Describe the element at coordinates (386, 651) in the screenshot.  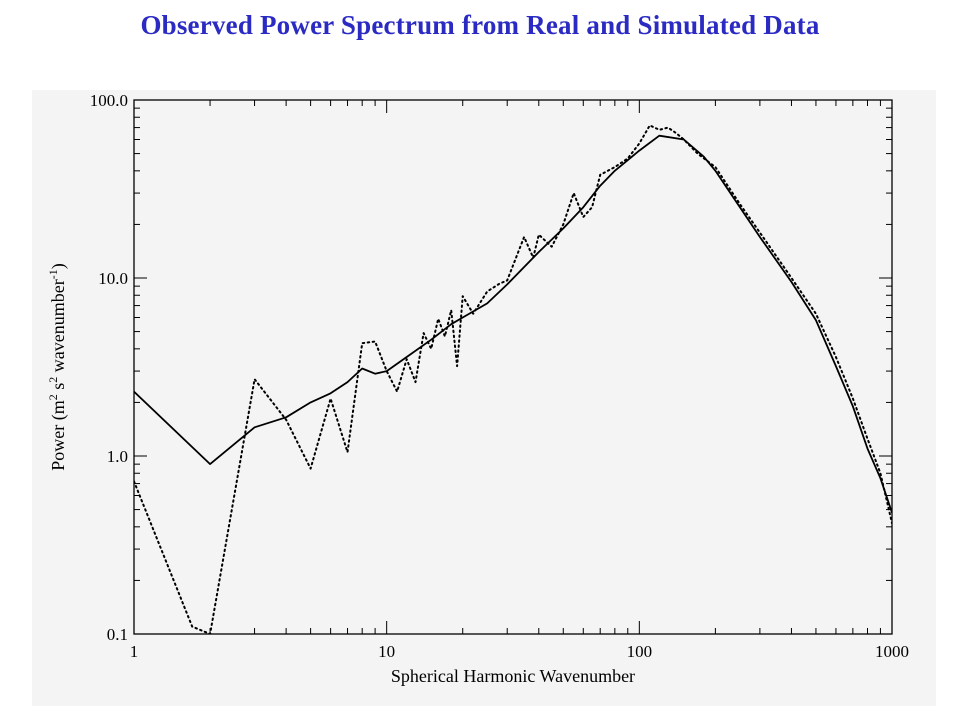
I see `x-tick-label: 10` at that location.